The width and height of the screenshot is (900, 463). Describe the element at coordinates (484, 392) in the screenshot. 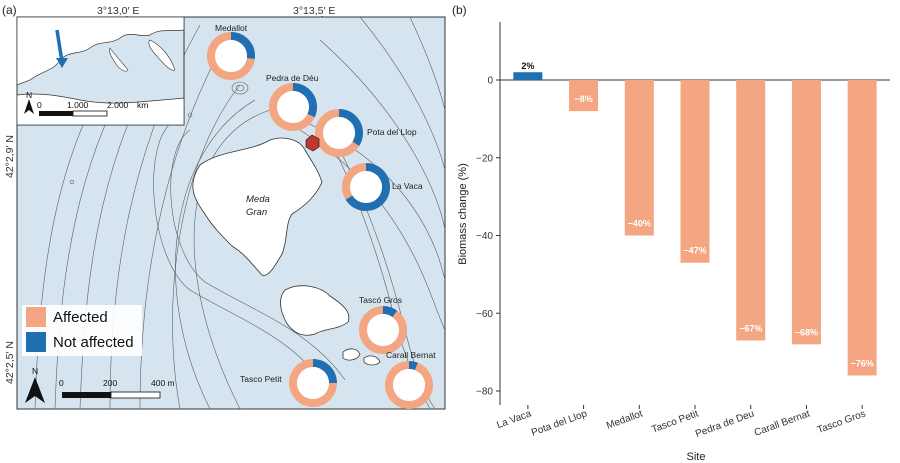

I see `y-tick-label: −80` at that location.